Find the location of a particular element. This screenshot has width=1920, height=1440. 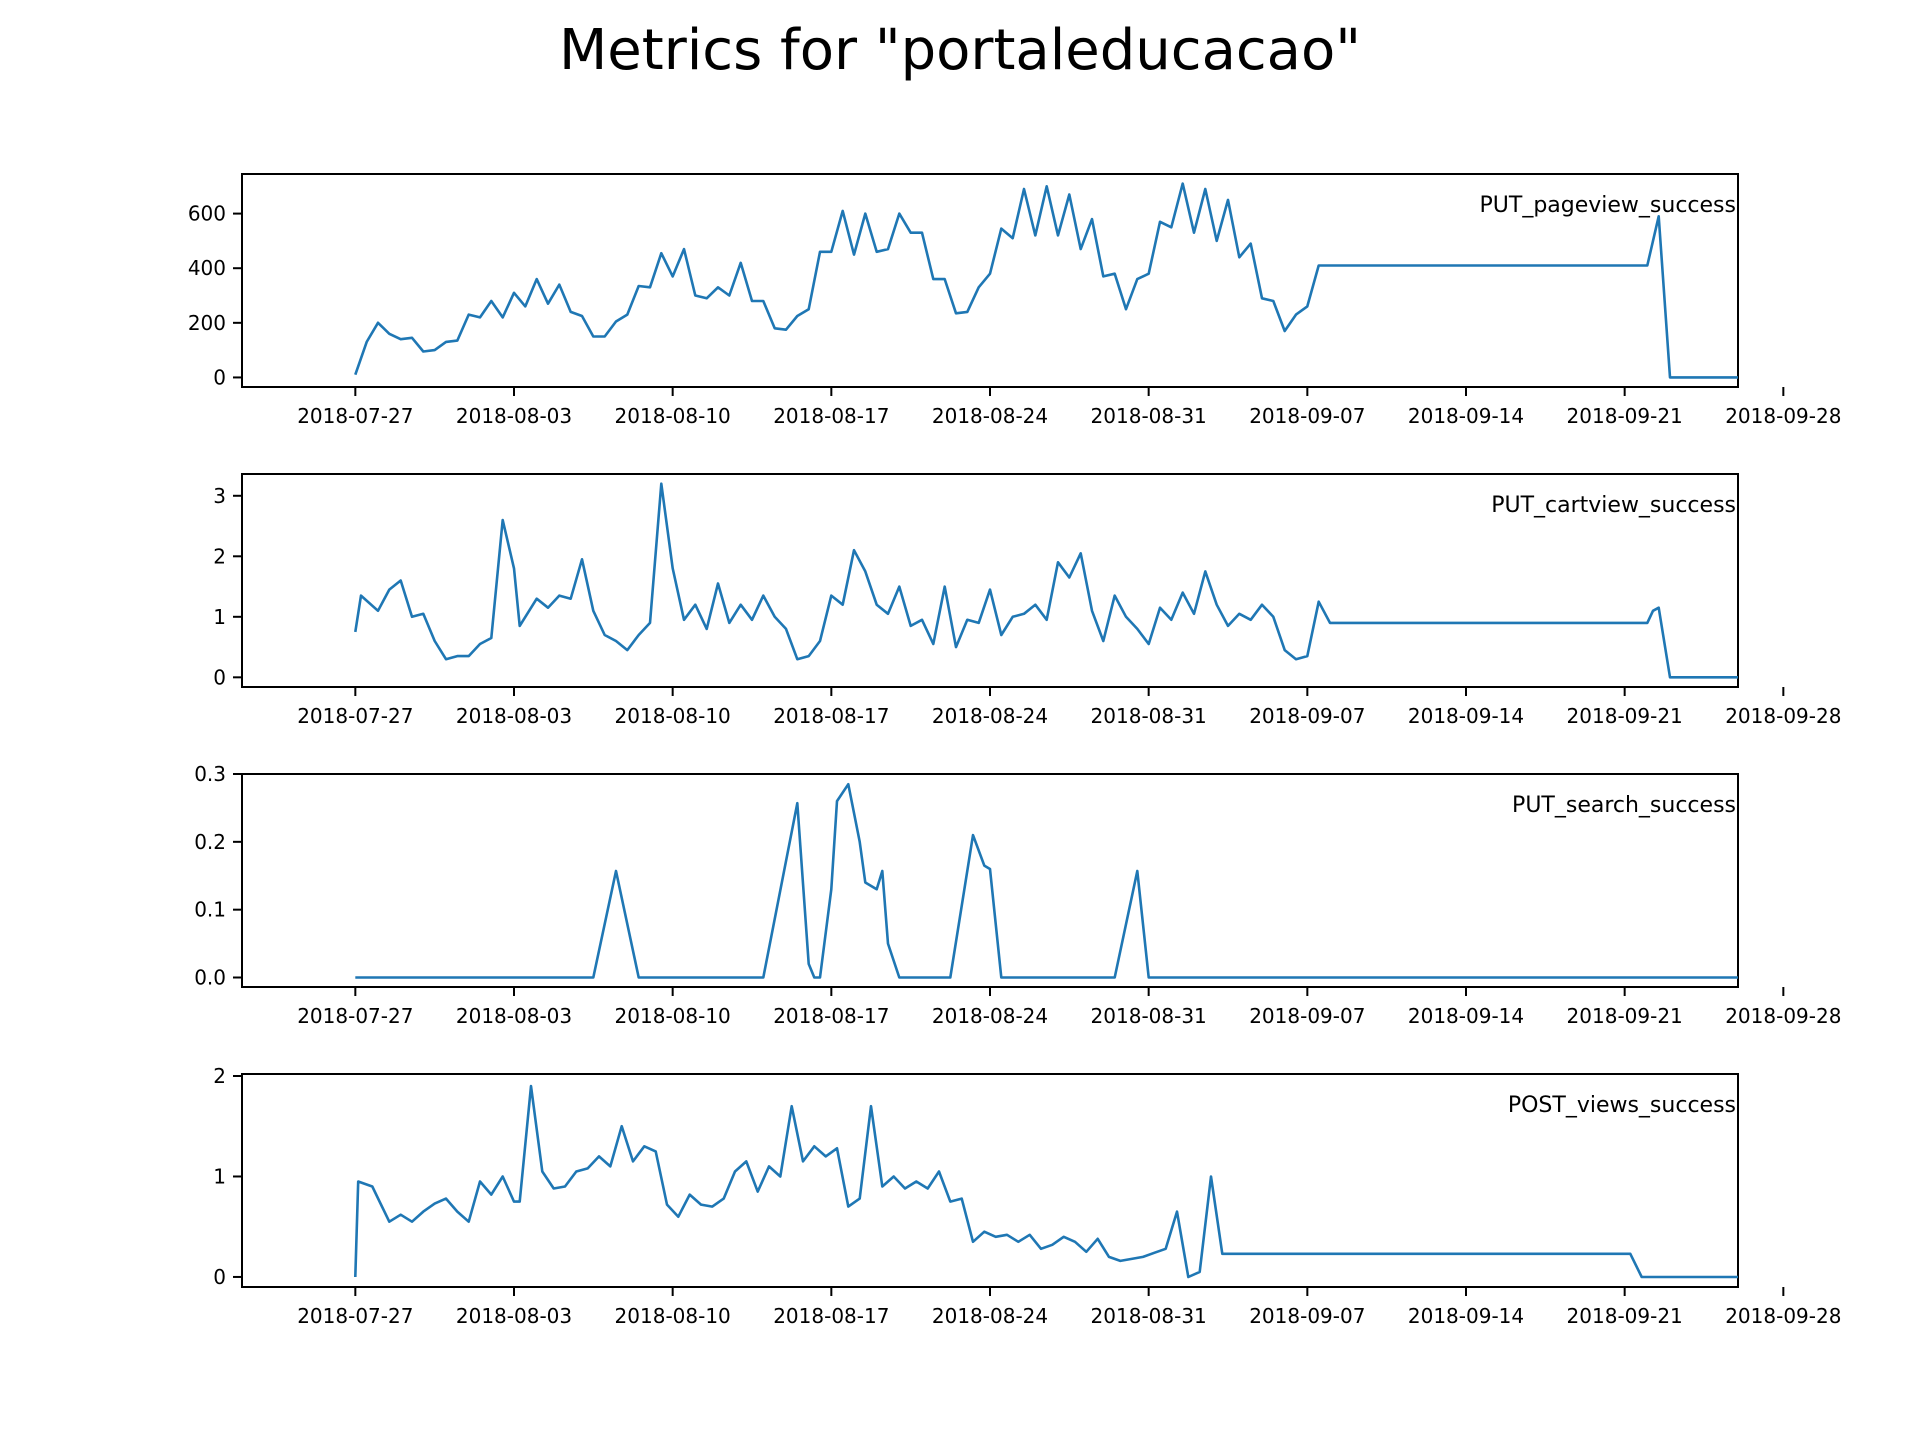

y-tick-label: 0.2 is located at coordinates (210, 842).